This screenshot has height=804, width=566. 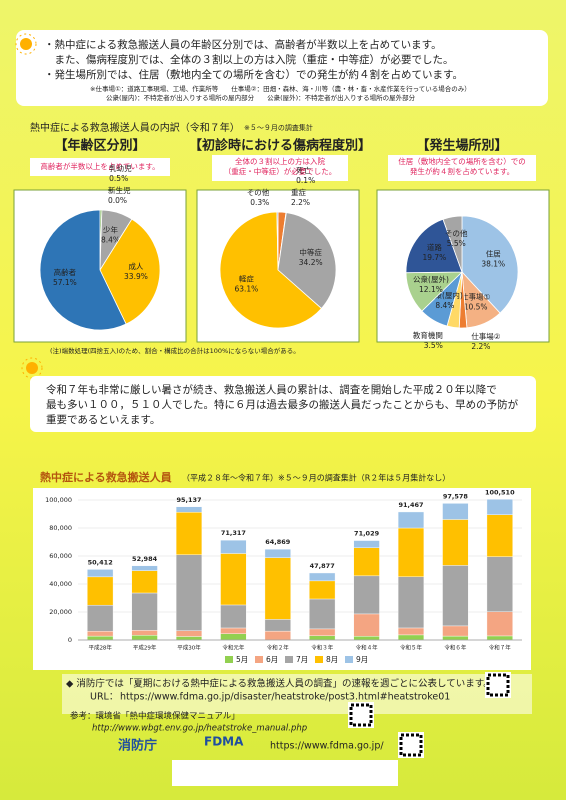 I want to click on chart-subtitle: 全体の３割以上の方は入院, so click(x=280, y=161).